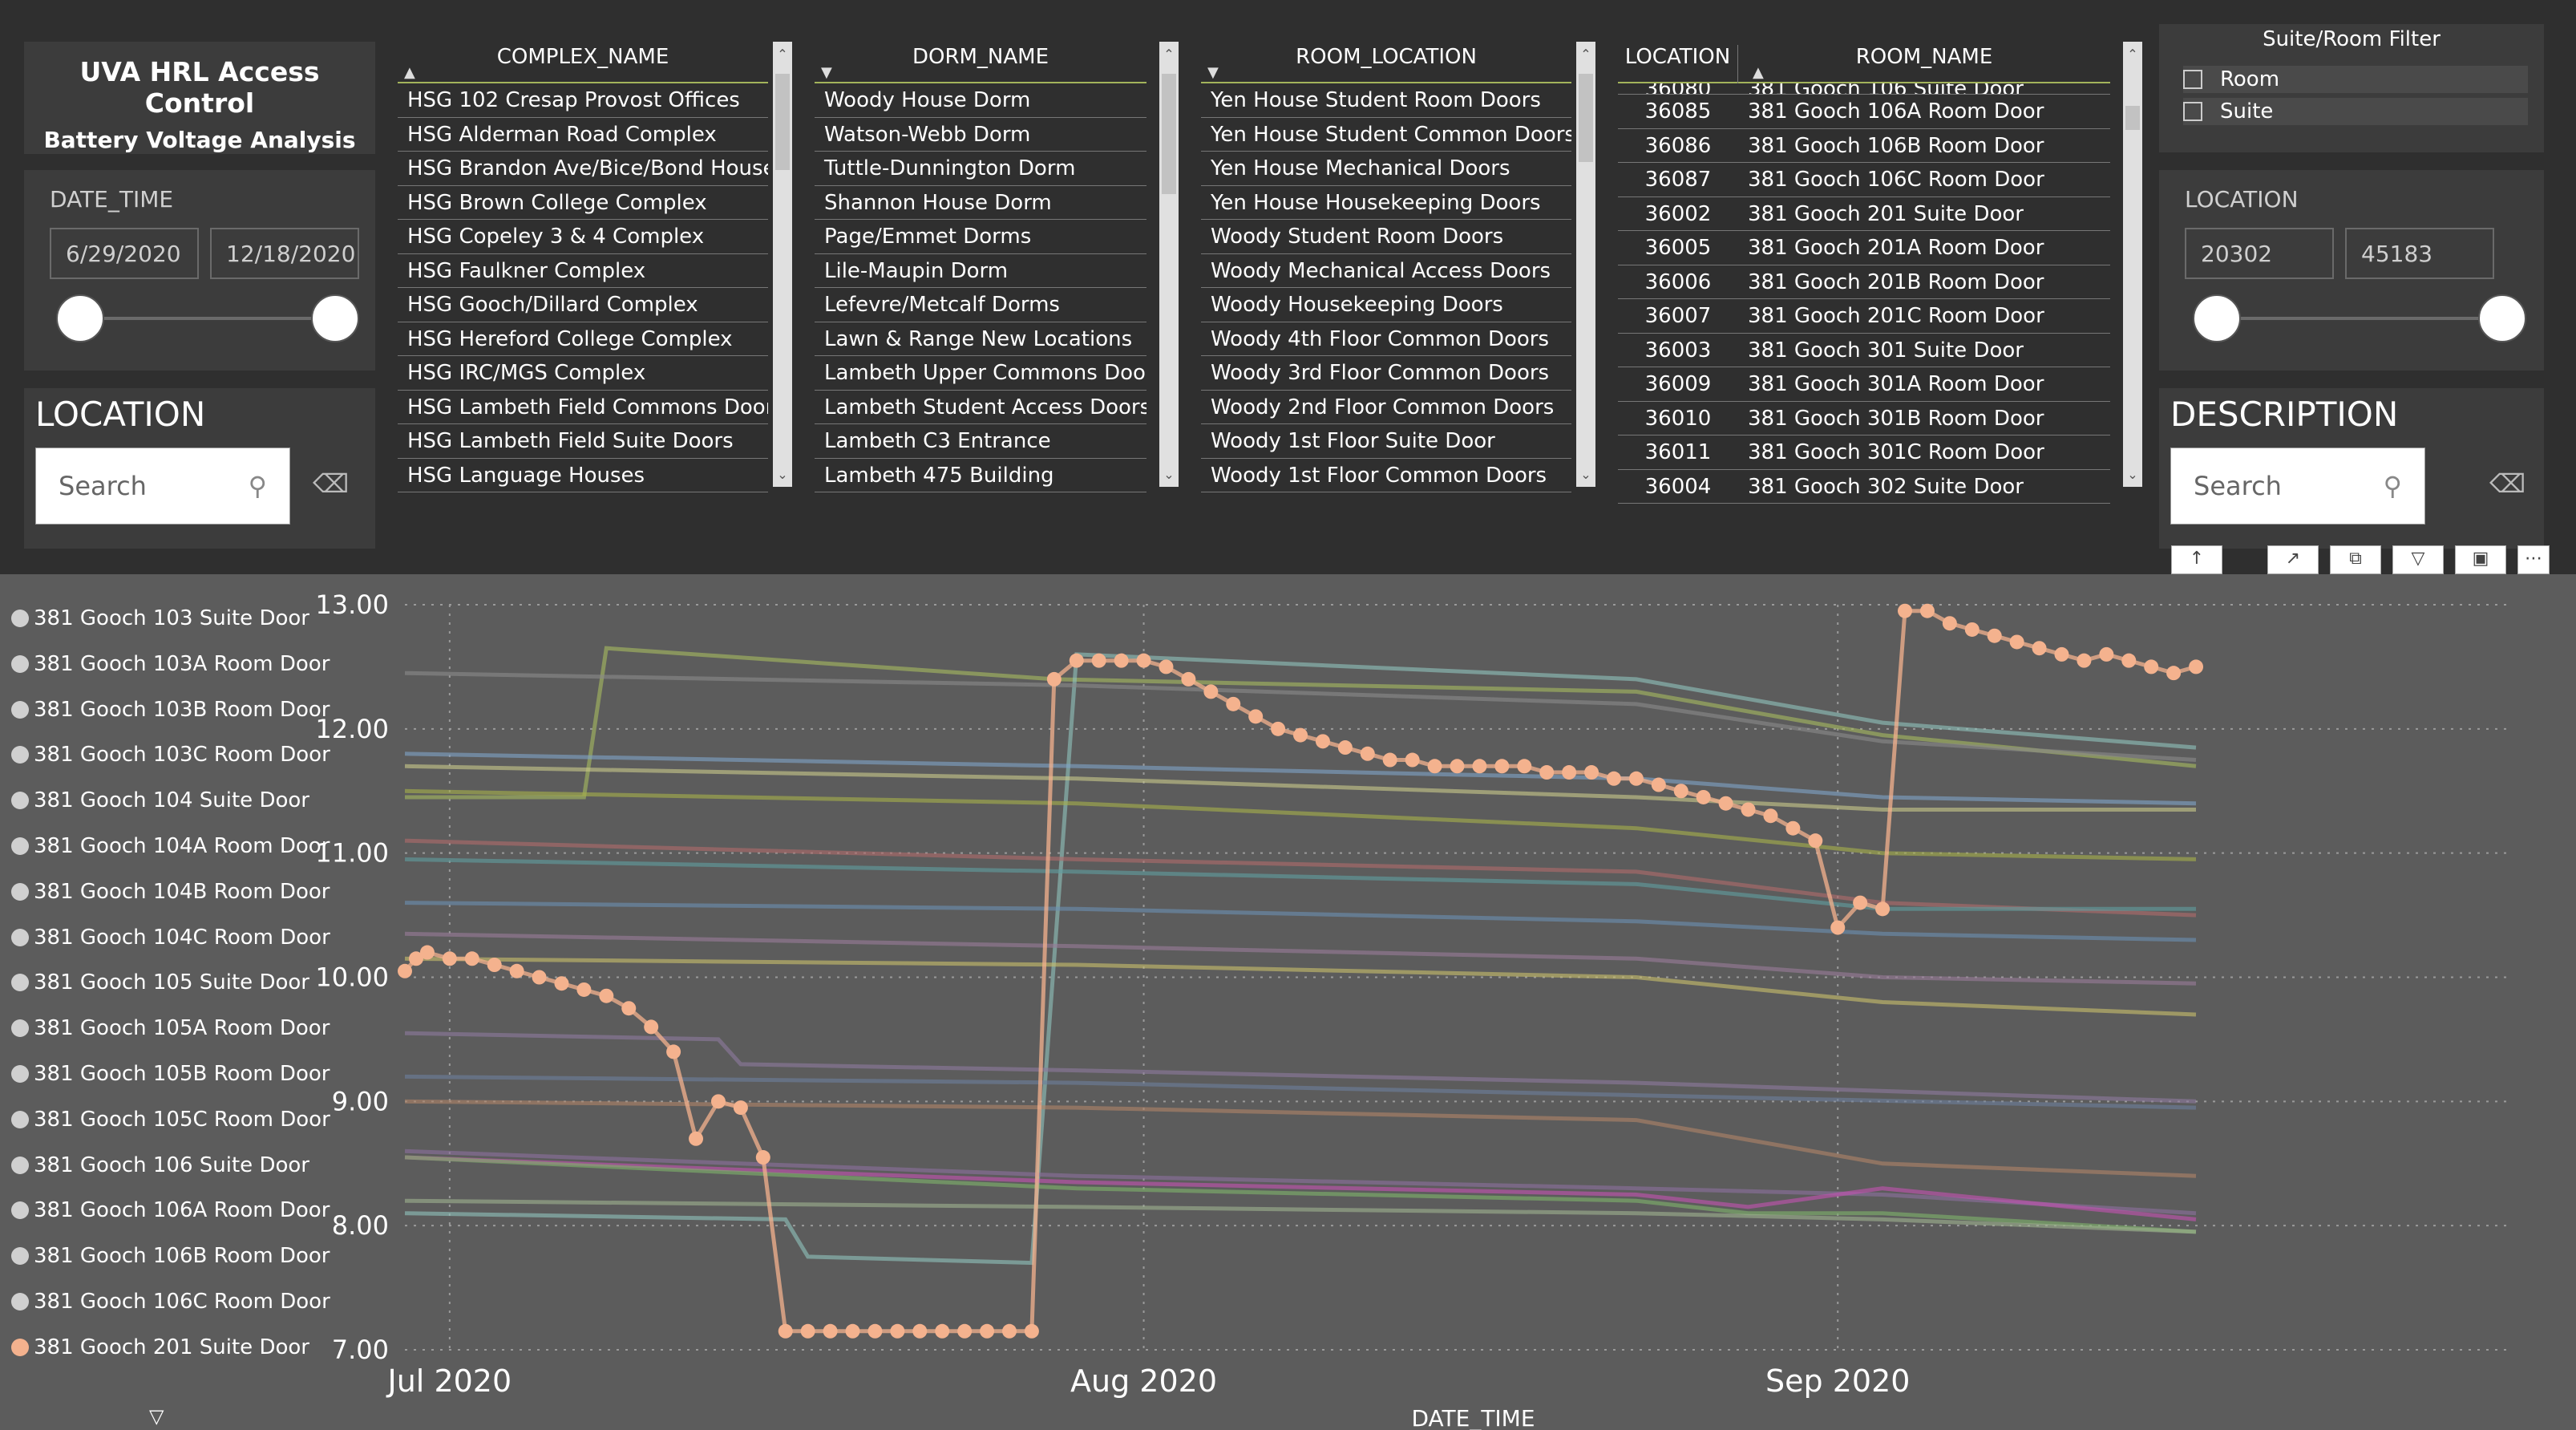 The image size is (2576, 1430). Describe the element at coordinates (284, 253) in the screenshot. I see `date-to-input: 12/18/2020` at that location.